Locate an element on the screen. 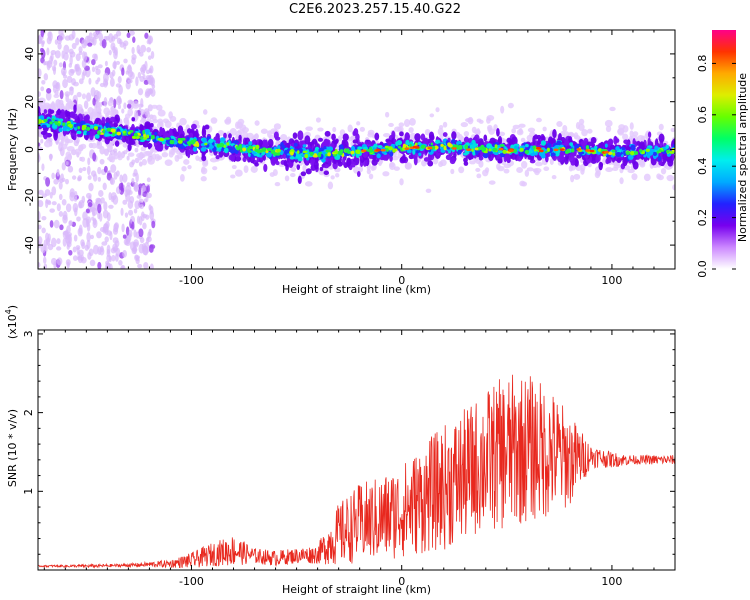  y-tick-label: 0 is located at coordinates (29, 149).